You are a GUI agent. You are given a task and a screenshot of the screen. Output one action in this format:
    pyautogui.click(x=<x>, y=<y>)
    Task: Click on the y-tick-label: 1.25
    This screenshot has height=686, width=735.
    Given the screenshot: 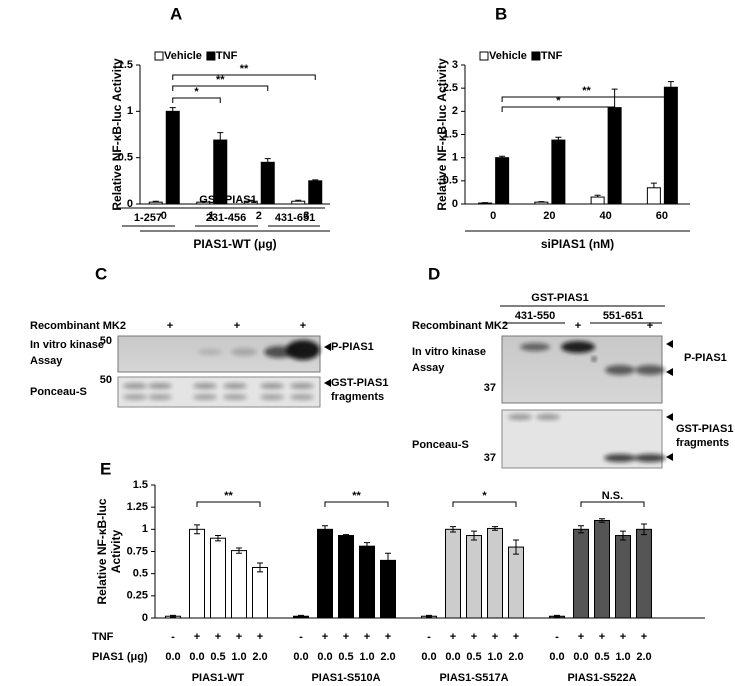 What is the action you would take?
    pyautogui.click(x=137, y=507)
    